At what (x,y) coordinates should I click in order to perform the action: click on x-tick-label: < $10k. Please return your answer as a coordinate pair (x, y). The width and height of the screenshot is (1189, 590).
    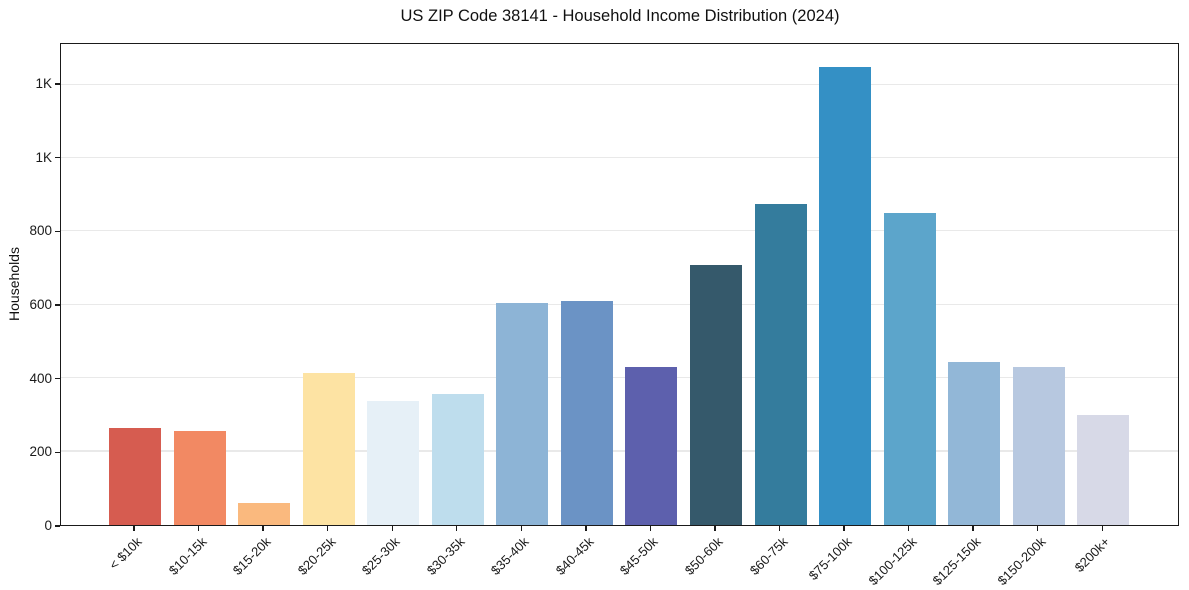
    Looking at the image, I should click on (125, 553).